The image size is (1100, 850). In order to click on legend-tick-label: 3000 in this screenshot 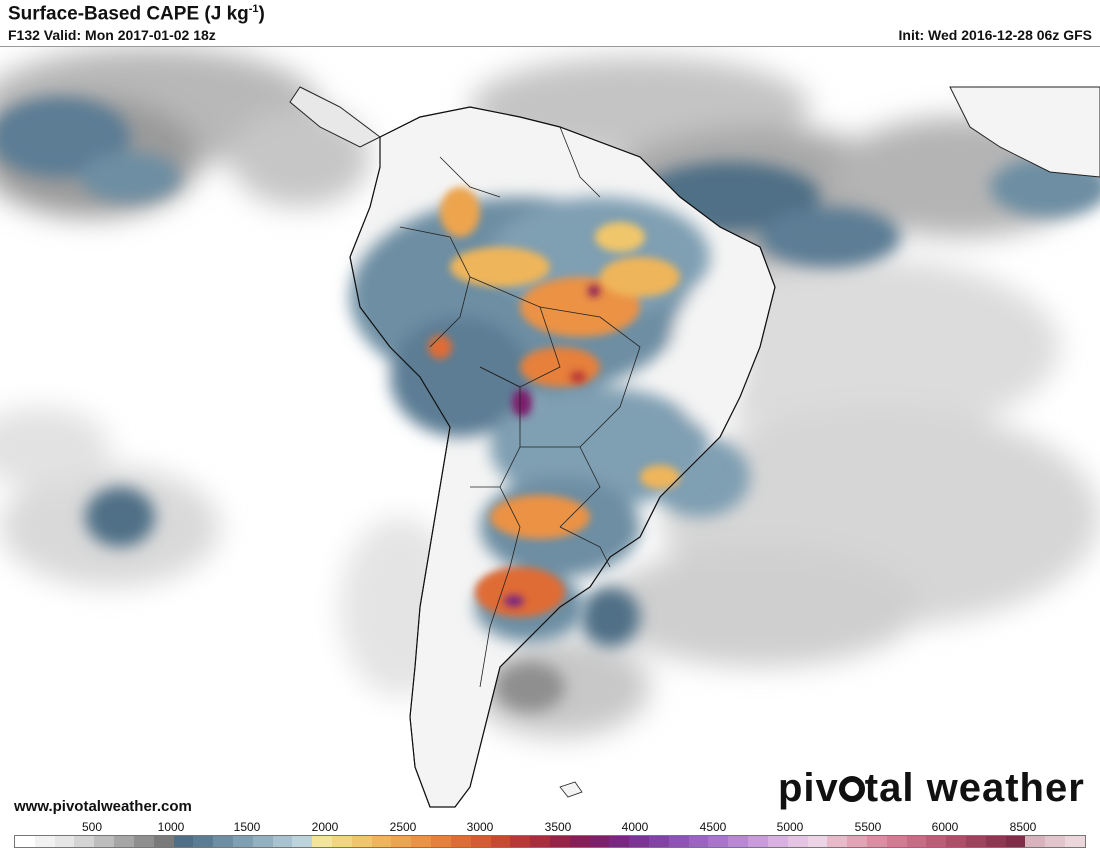, I will do `click(480, 827)`.